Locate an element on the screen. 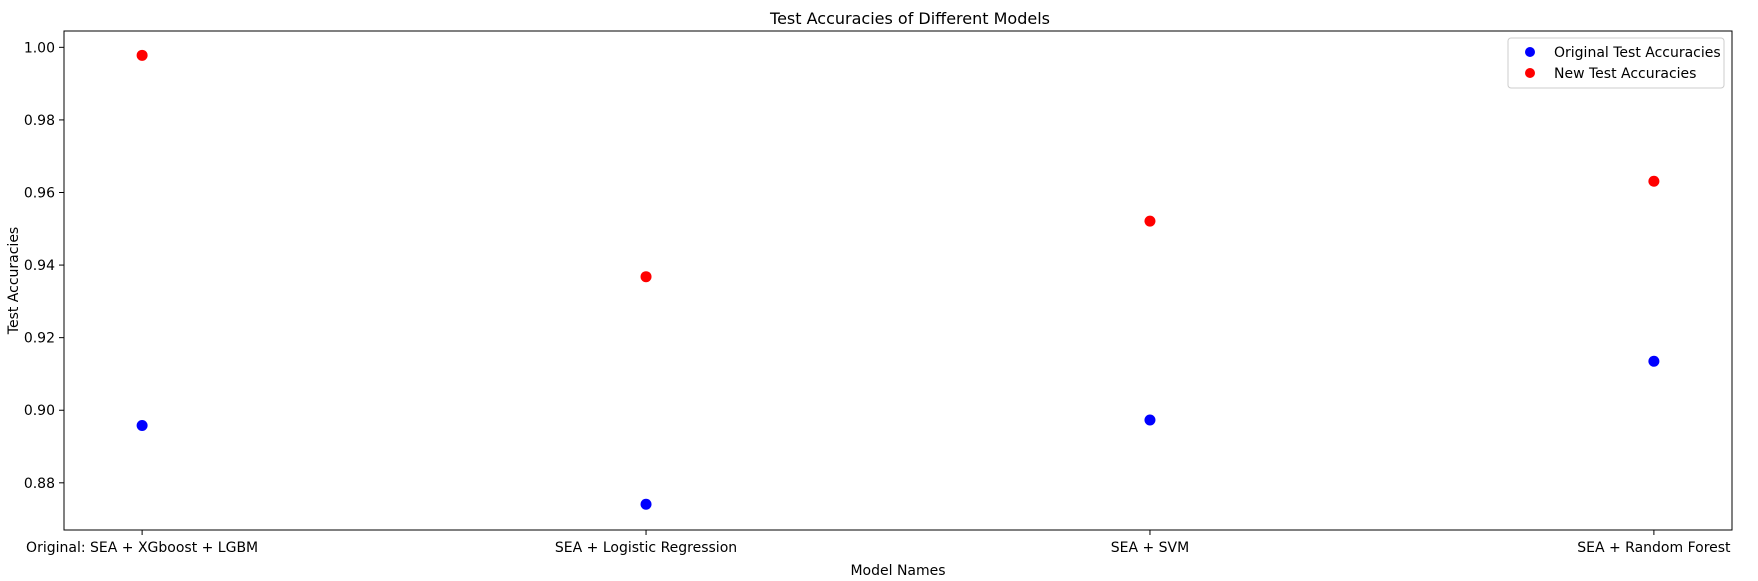  legend-marker-original is located at coordinates (1530, 52).